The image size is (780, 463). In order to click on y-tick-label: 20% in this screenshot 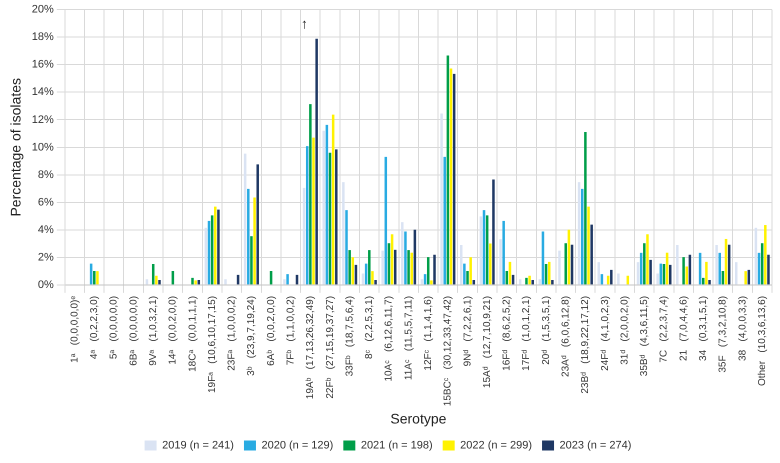, I will do `click(43, 10)`.